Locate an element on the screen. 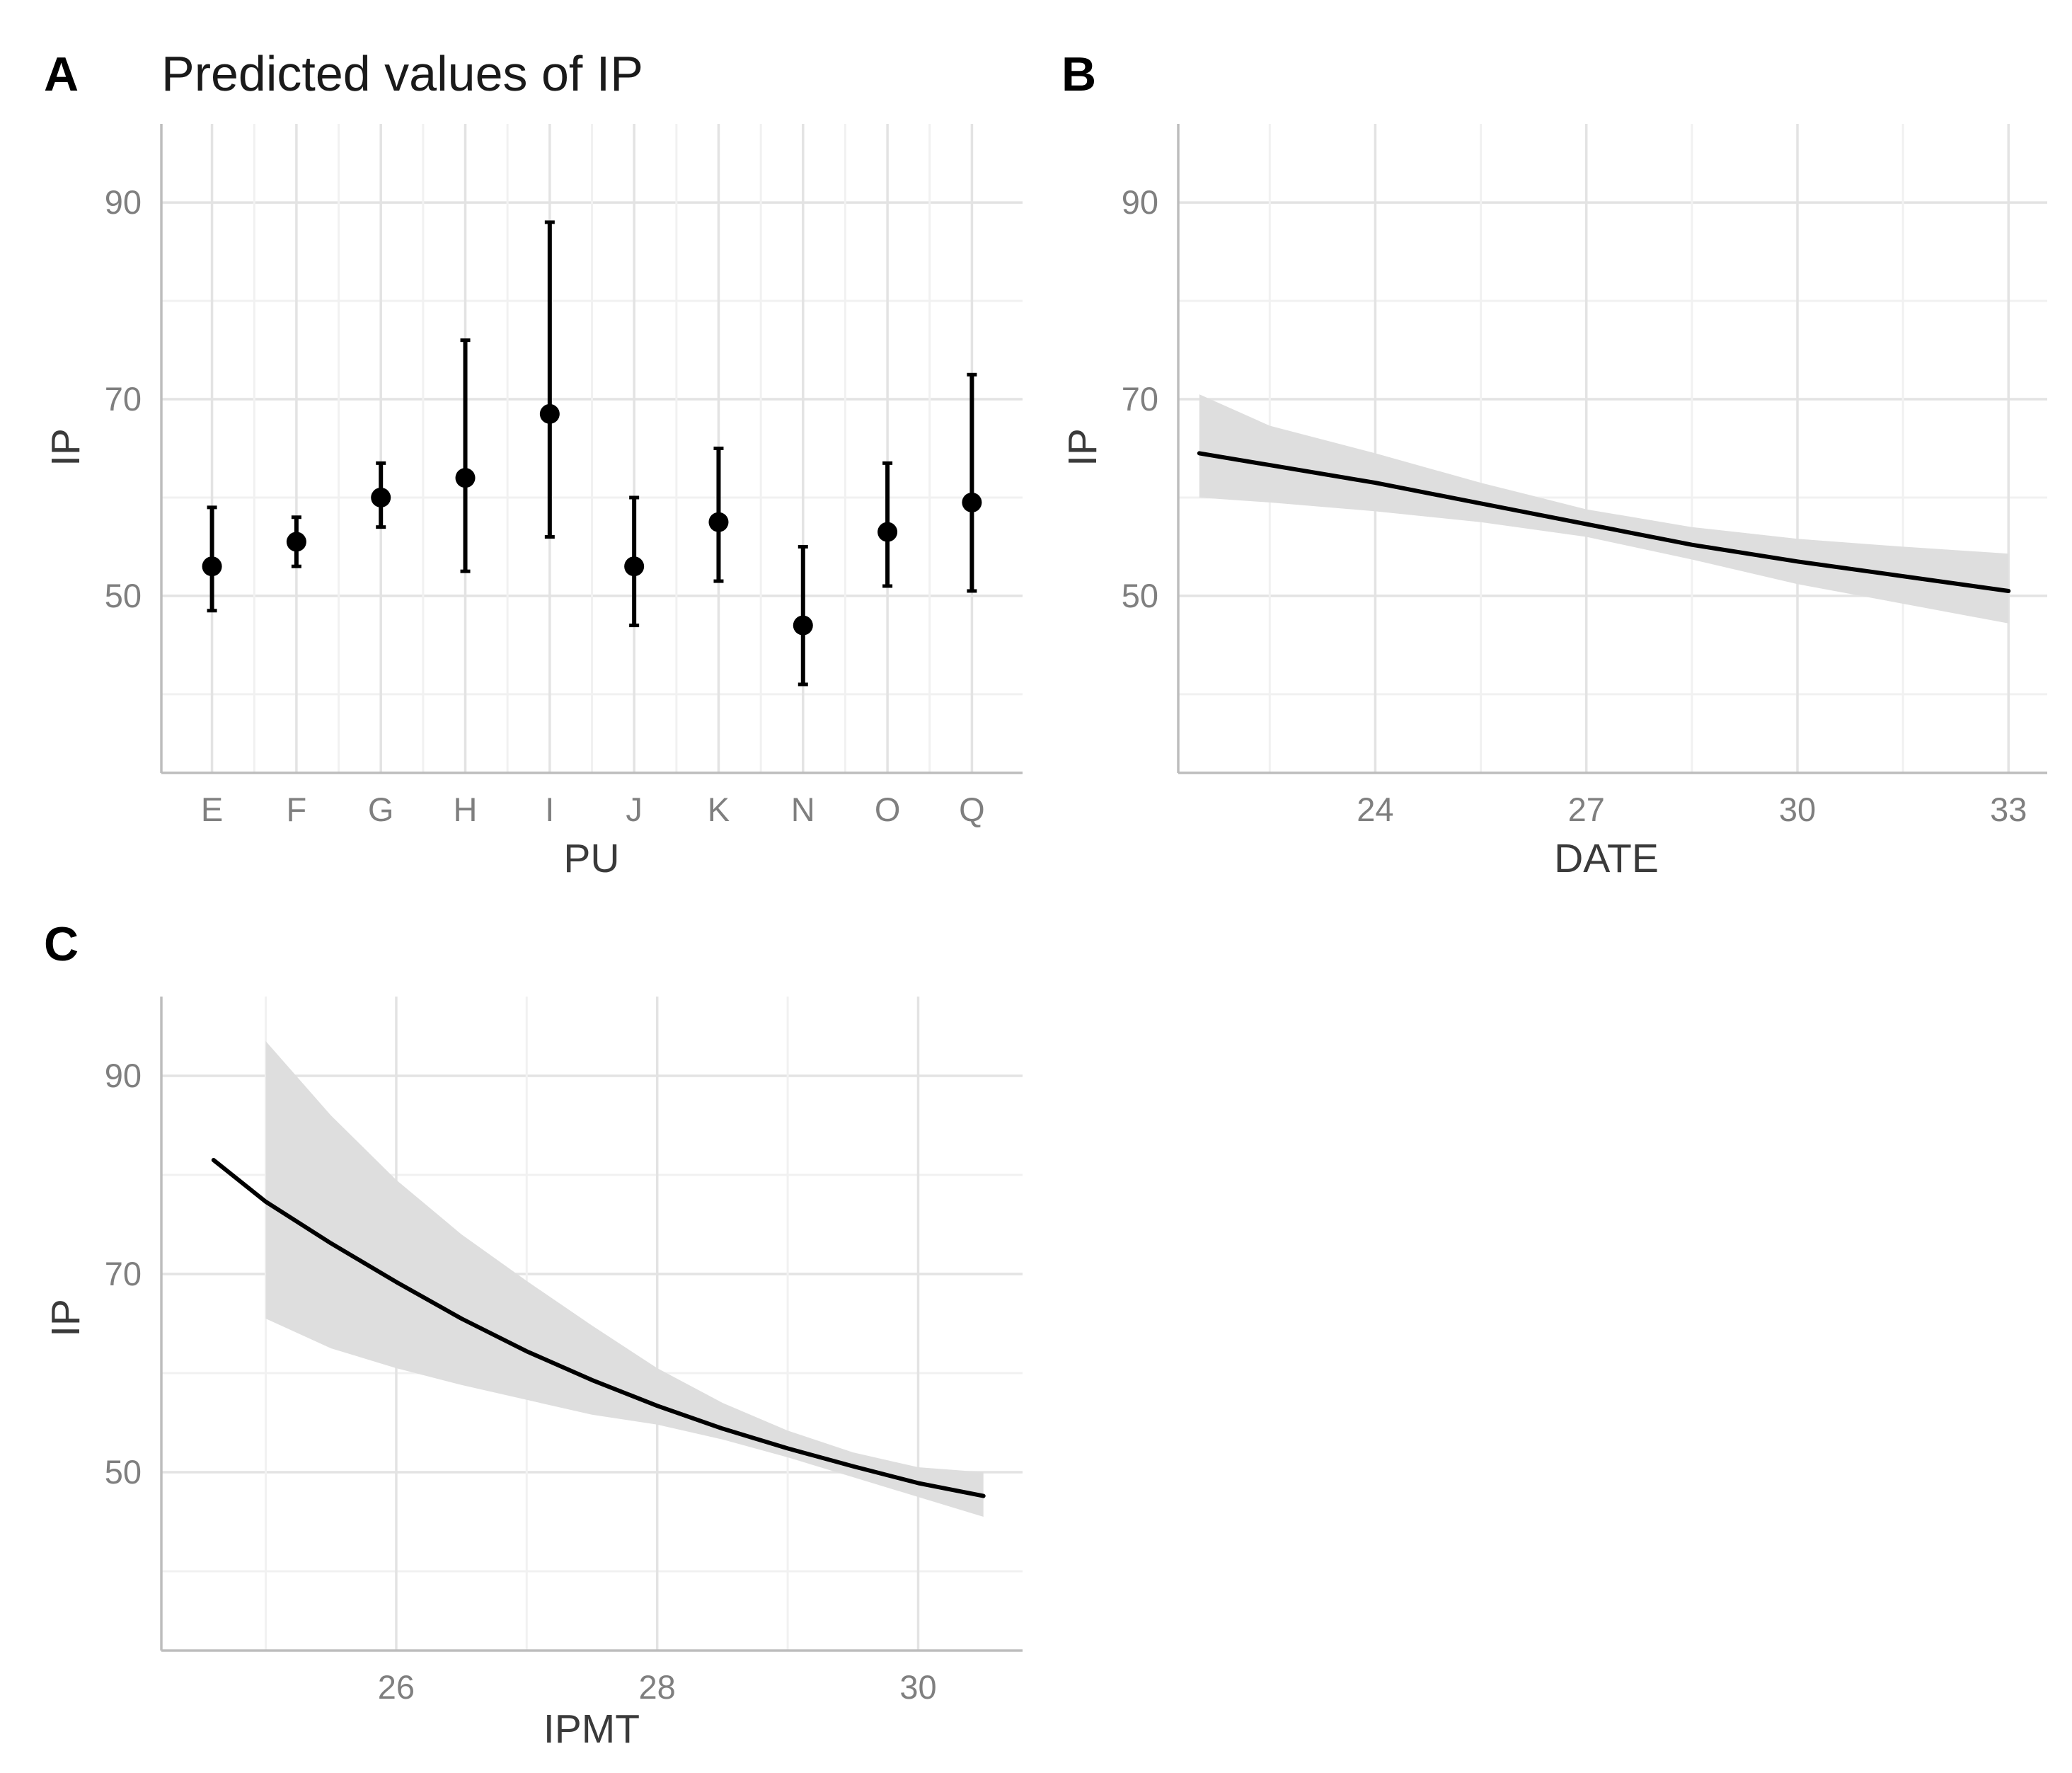 The height and width of the screenshot is (1773, 2072). panel-a-x-tick-label: K is located at coordinates (719, 810).